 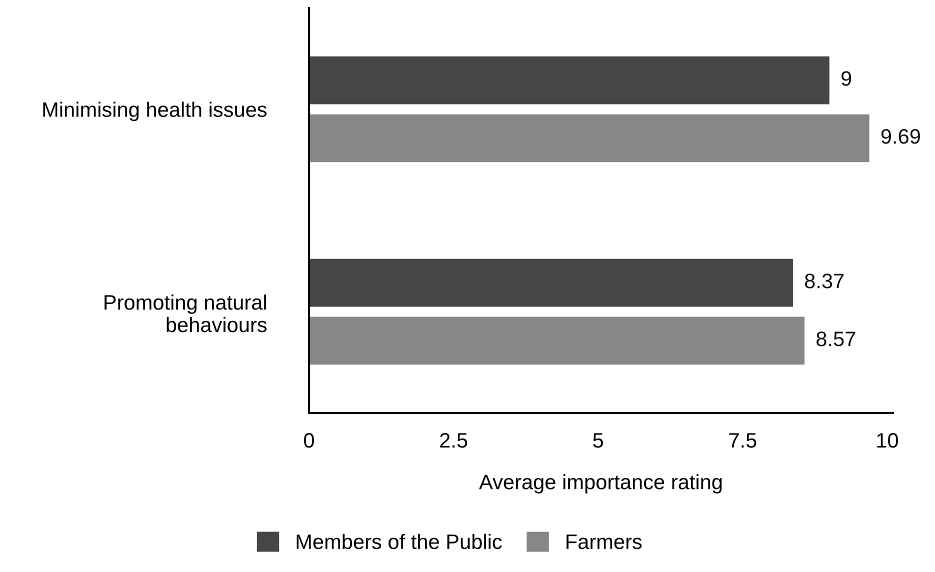 I want to click on data-label: 9, so click(x=846, y=78).